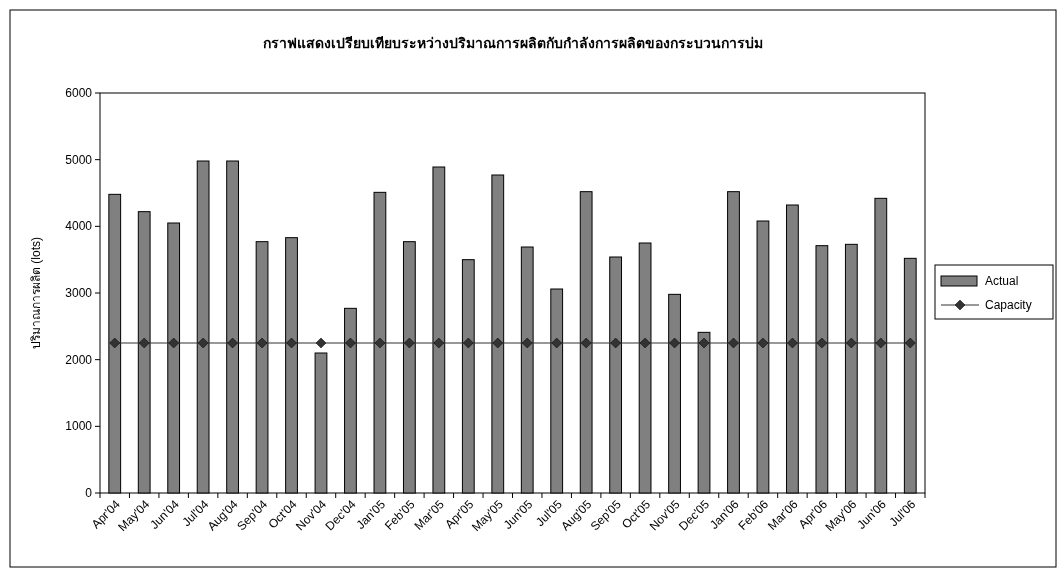 This screenshot has width=1060, height=569. I want to click on legend-label: Capacity, so click(1008, 305).